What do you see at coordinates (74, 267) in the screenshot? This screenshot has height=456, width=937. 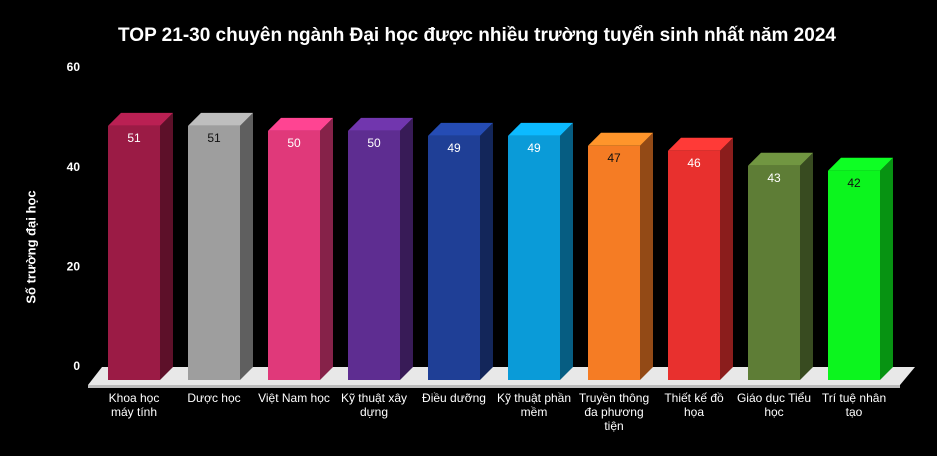 I see `y-tick-label: 20` at bounding box center [74, 267].